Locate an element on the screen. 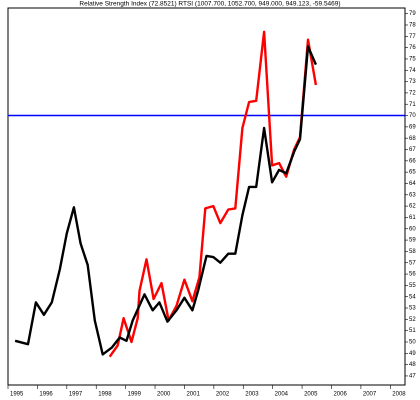 The image size is (420, 400). y-tick-label: 62 is located at coordinates (412, 207).